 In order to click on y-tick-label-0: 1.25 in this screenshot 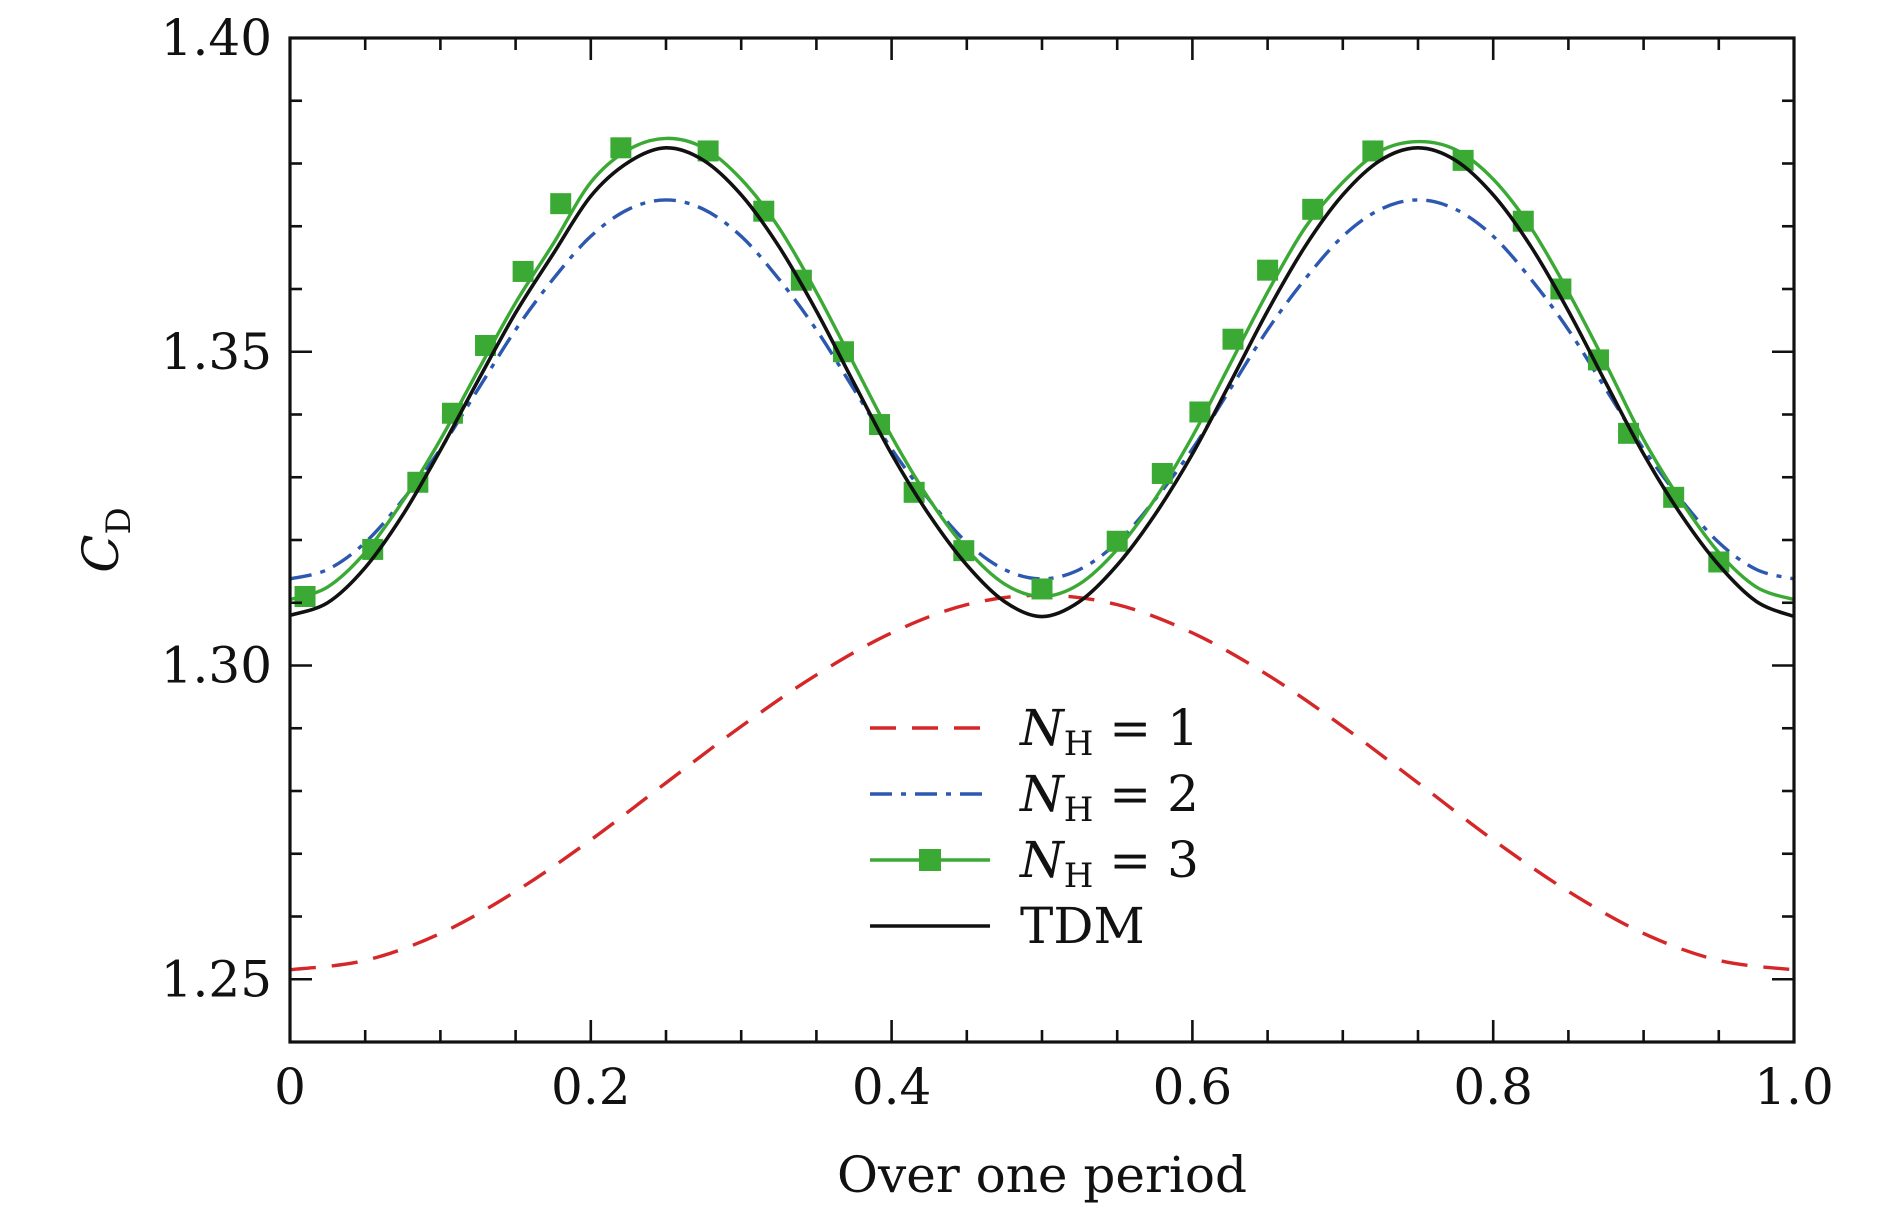, I will do `click(216, 979)`.